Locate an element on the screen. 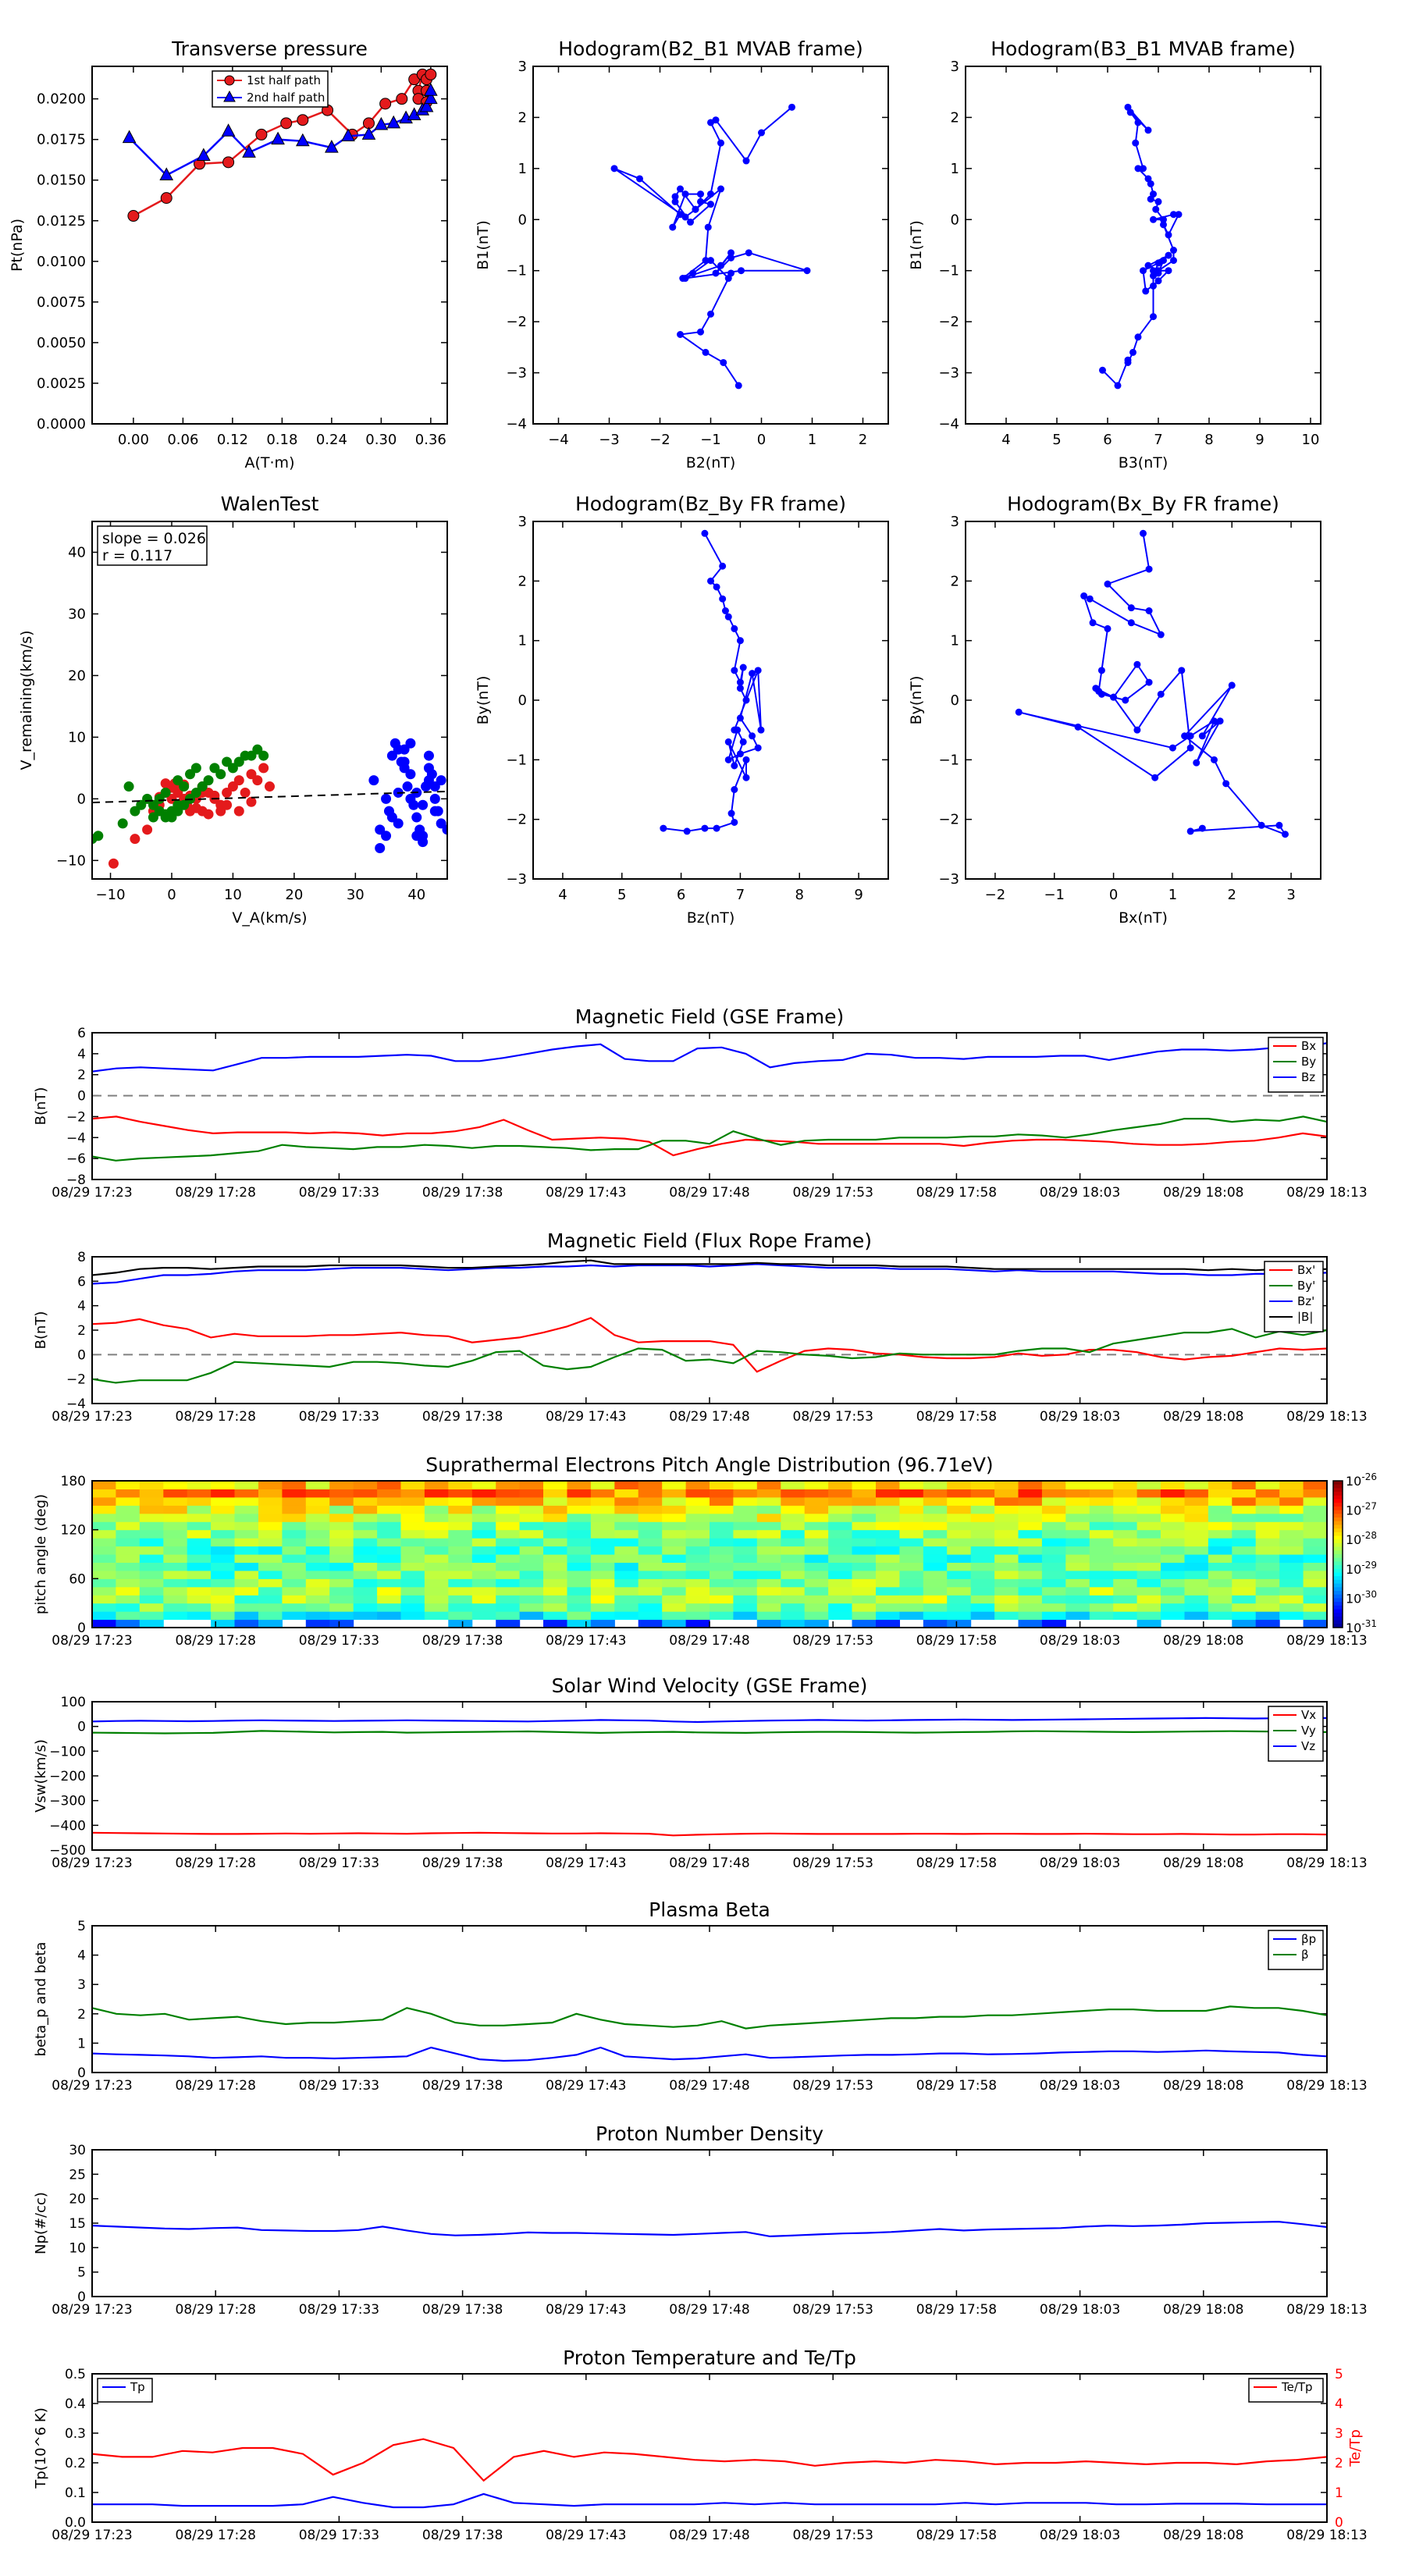 Image resolution: width=1405 pixels, height=2576 pixels. y-tick-label: 0.0200 is located at coordinates (61, 99).